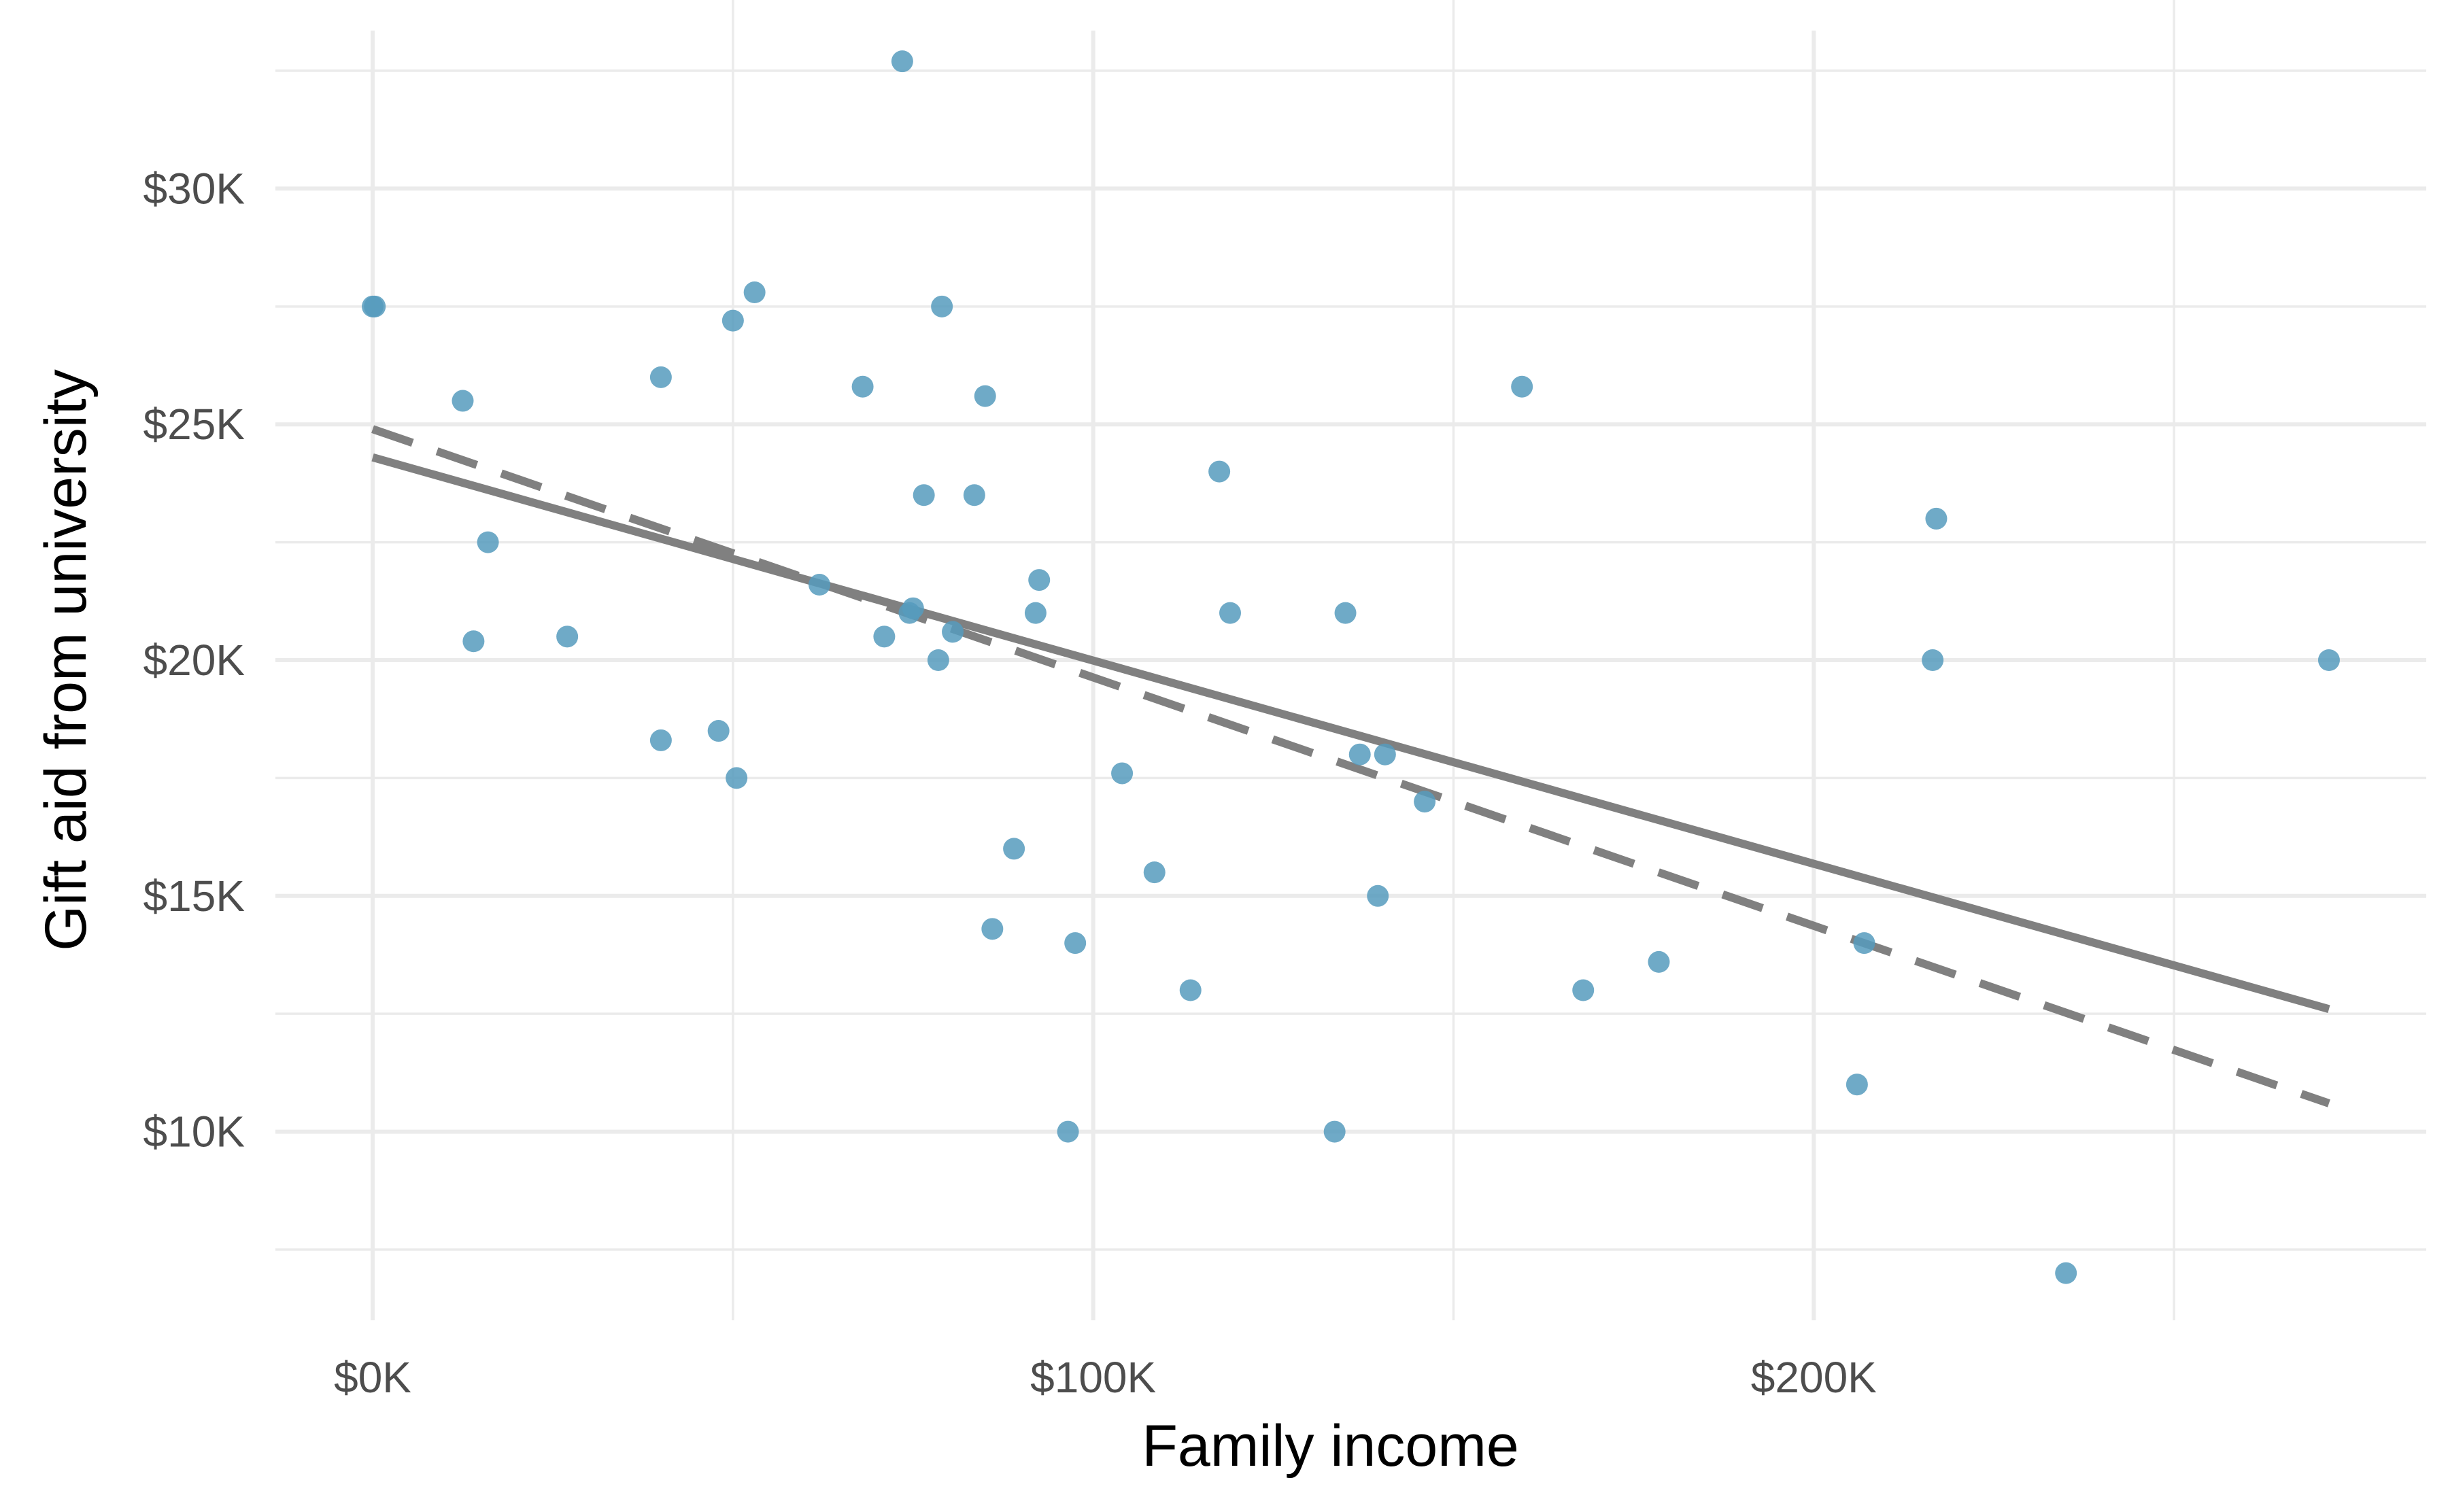 The height and width of the screenshot is (1512, 2448). What do you see at coordinates (1330, 1446) in the screenshot?
I see `x-axis-title: Family income` at bounding box center [1330, 1446].